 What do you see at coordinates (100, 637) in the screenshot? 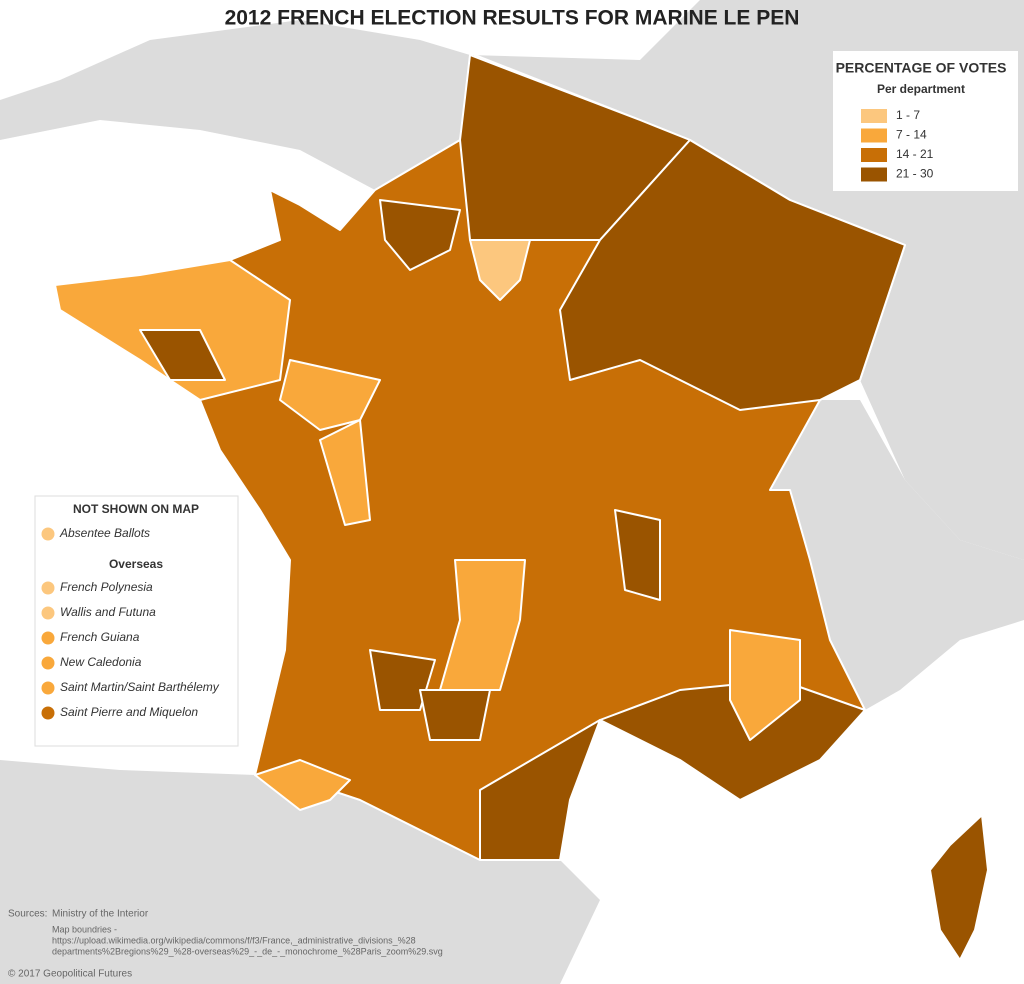
I see `legend-label: French Guiana` at bounding box center [100, 637].